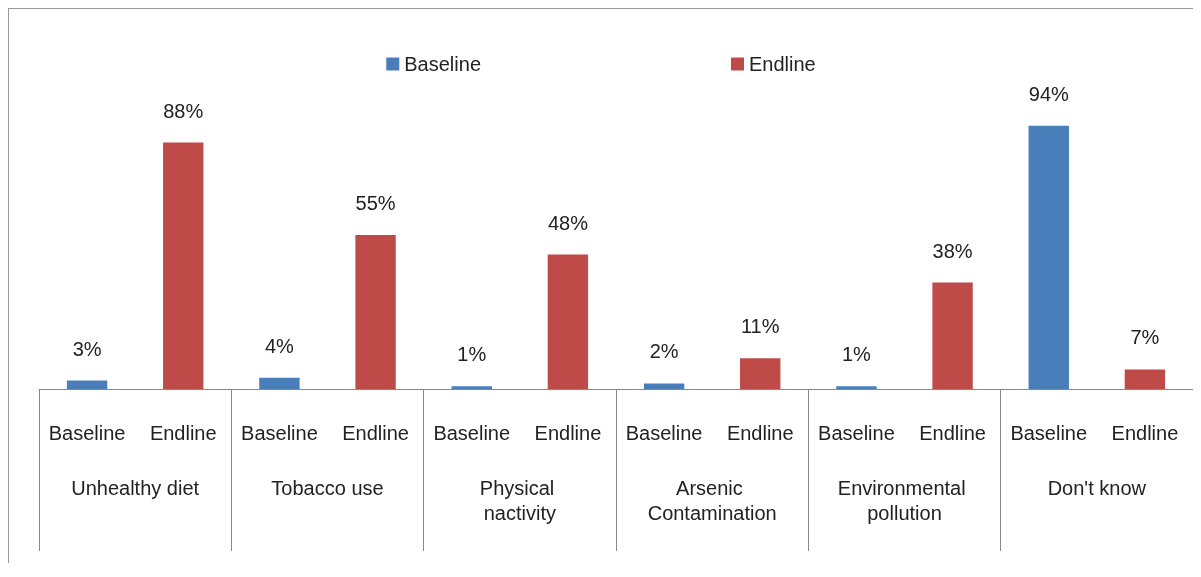 The image size is (1201, 577). I want to click on x-tick-label: Environmental pollution, so click(904, 500).